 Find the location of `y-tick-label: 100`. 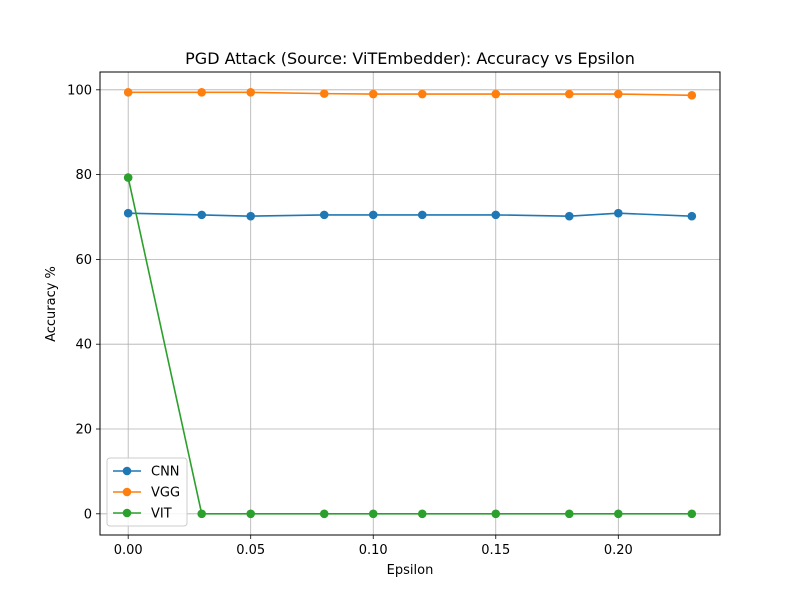

y-tick-label: 100 is located at coordinates (79, 90).